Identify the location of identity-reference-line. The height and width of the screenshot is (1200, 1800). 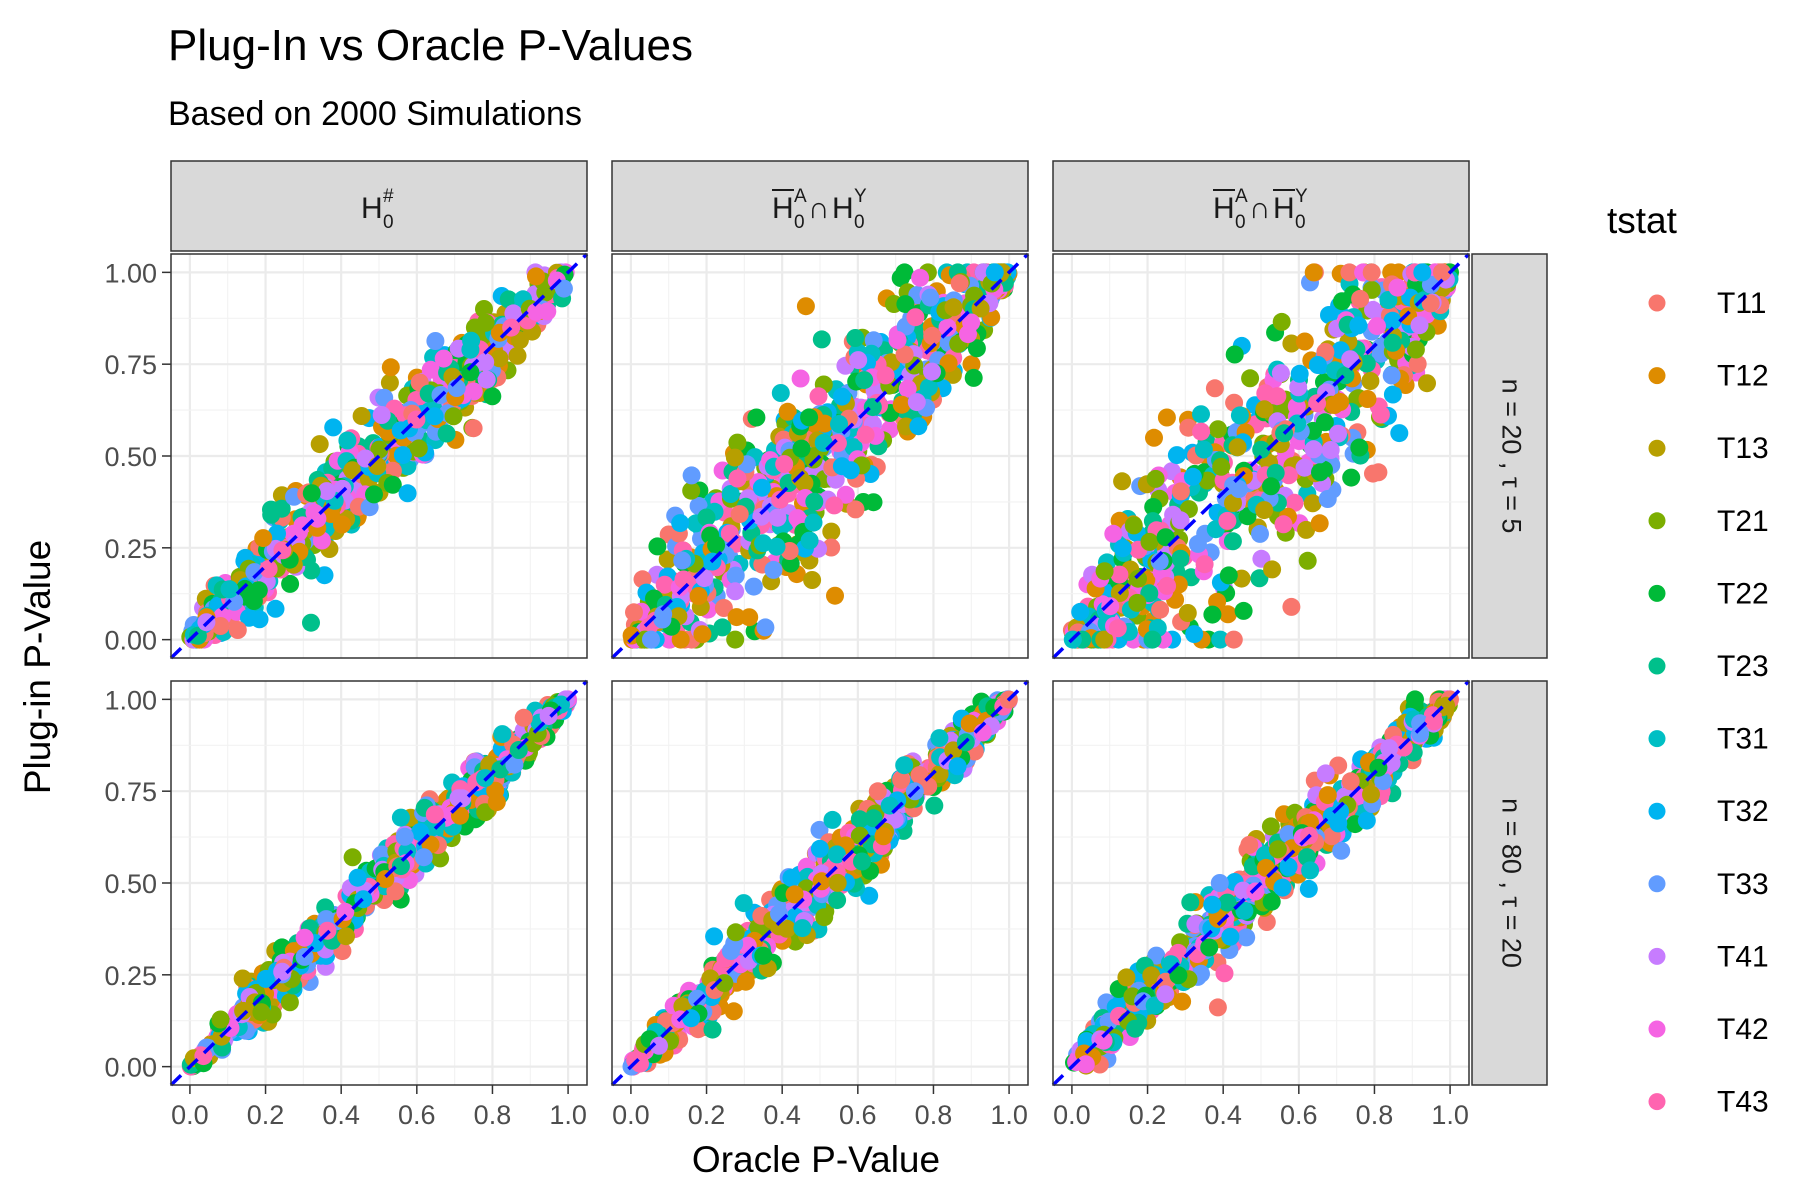
(1261, 883).